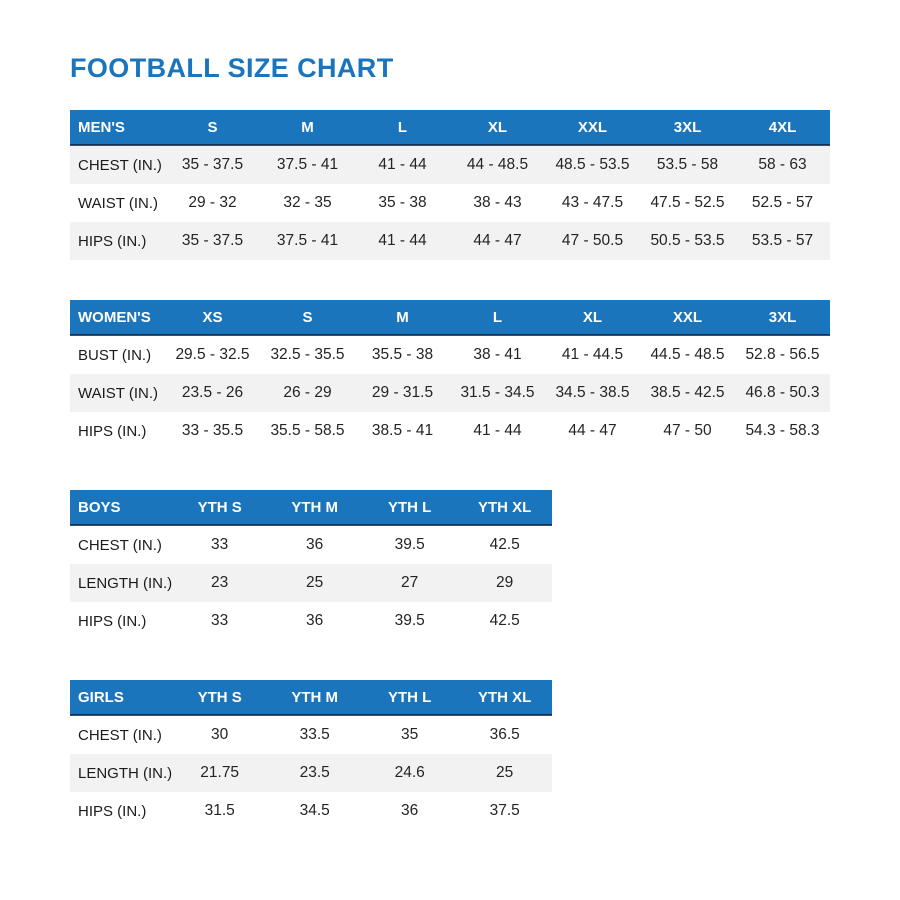  What do you see at coordinates (504, 810) in the screenshot?
I see `size-value-cell: 37.5` at bounding box center [504, 810].